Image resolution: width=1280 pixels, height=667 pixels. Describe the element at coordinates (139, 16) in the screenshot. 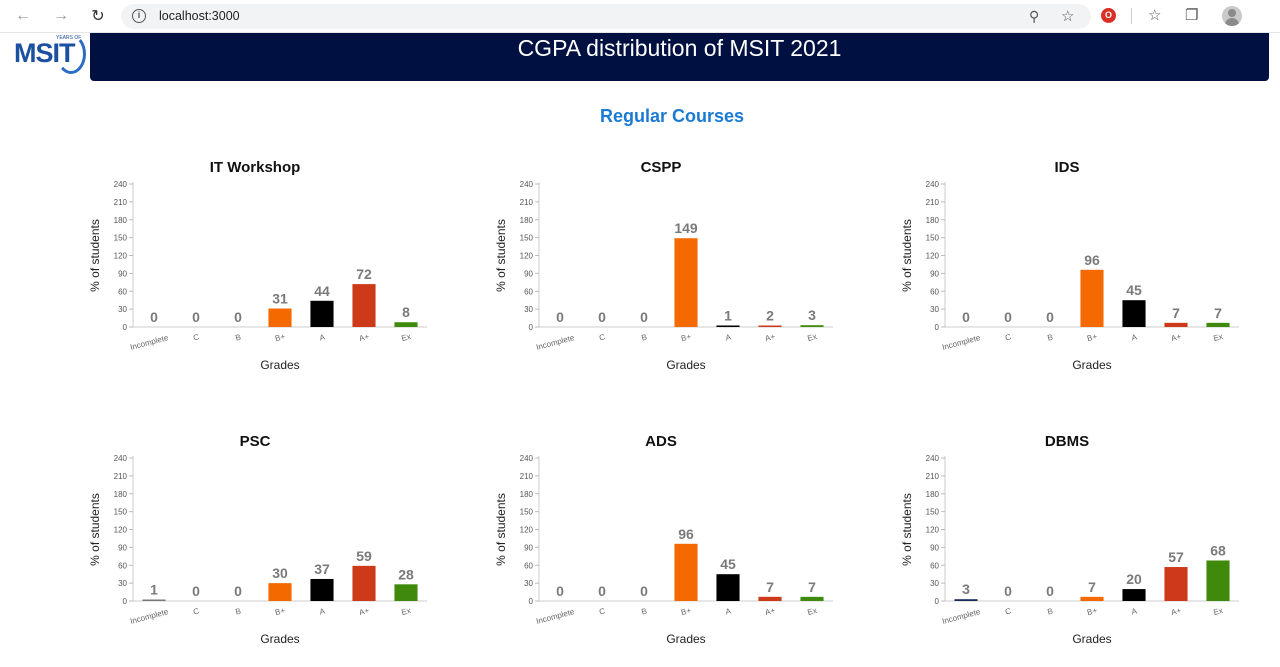

I see `site-info-icon: i` at that location.